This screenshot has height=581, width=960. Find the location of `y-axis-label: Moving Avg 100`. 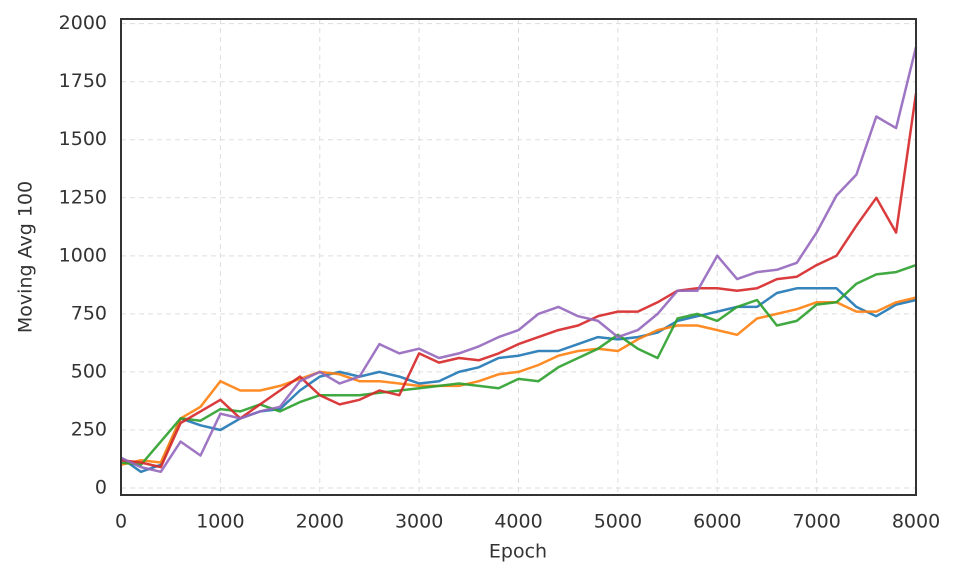

y-axis-label: Moving Avg 100 is located at coordinates (26, 257).